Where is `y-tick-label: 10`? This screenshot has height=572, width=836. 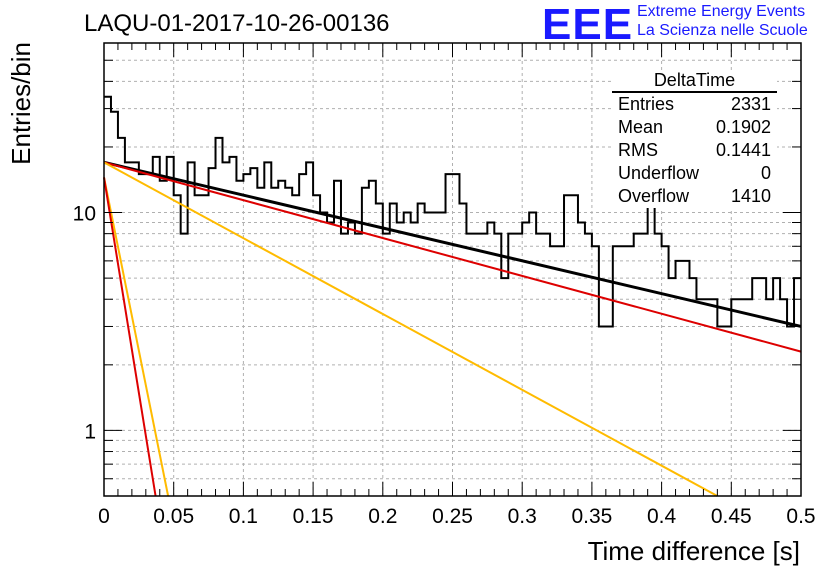
y-tick-label: 10 is located at coordinates (84, 214).